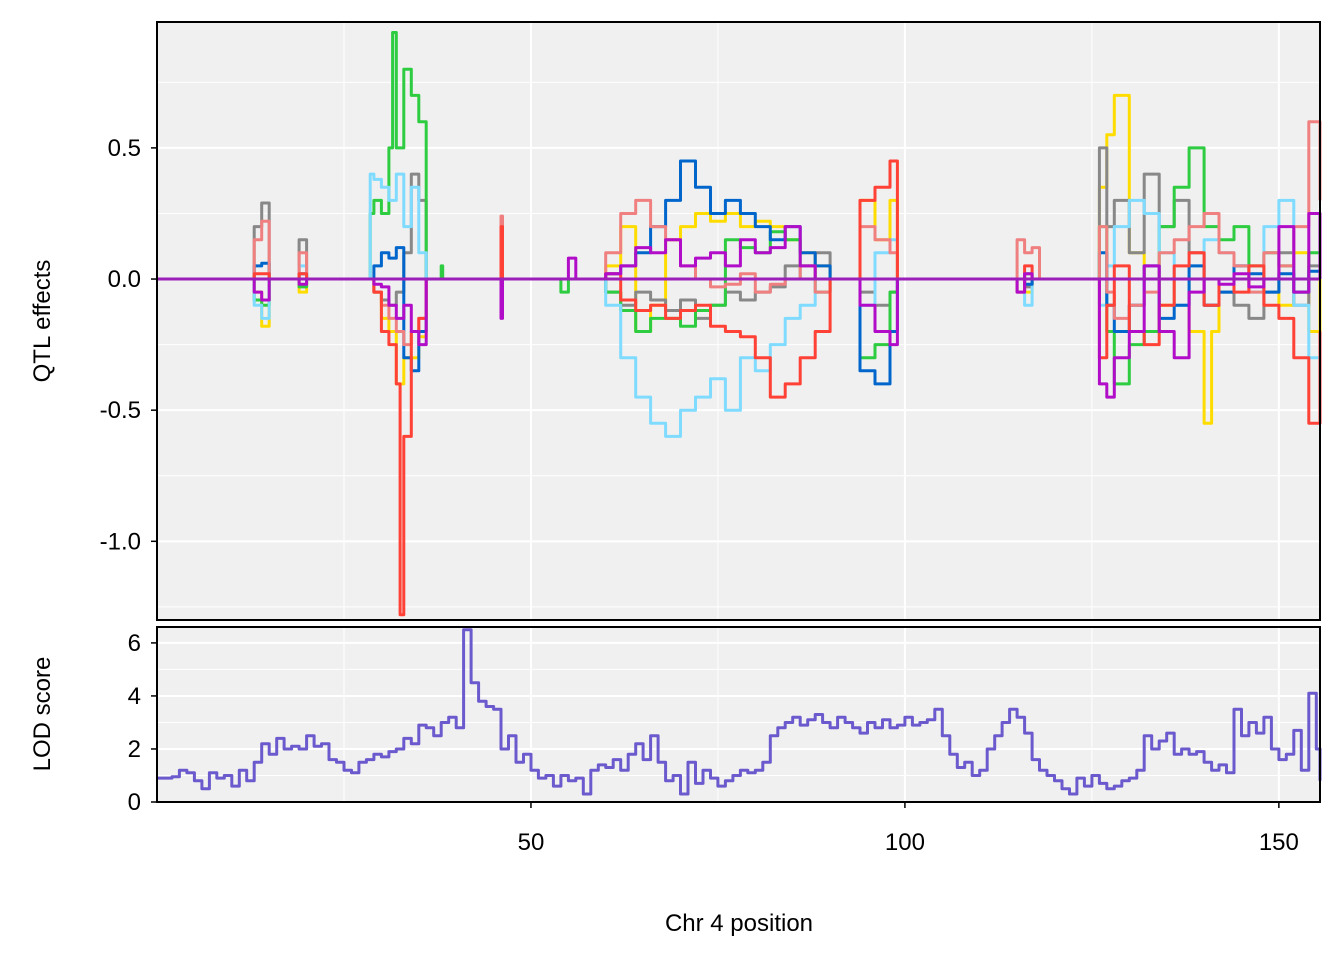  What do you see at coordinates (42, 714) in the screenshot?
I see `lod-y-axis-label: LOD score` at bounding box center [42, 714].